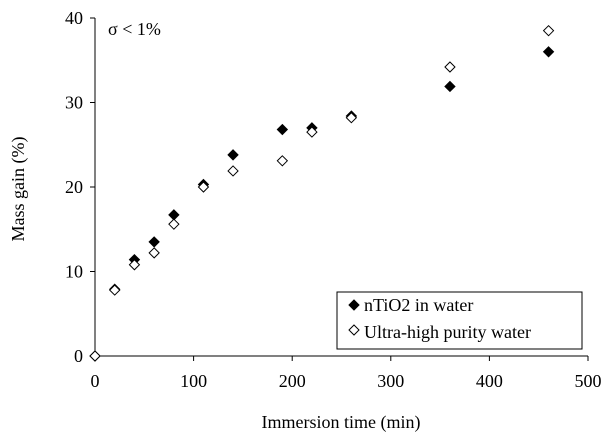 Image resolution: width=604 pixels, height=440 pixels. Describe the element at coordinates (489, 381) in the screenshot. I see `x-tick-label: 400` at that location.